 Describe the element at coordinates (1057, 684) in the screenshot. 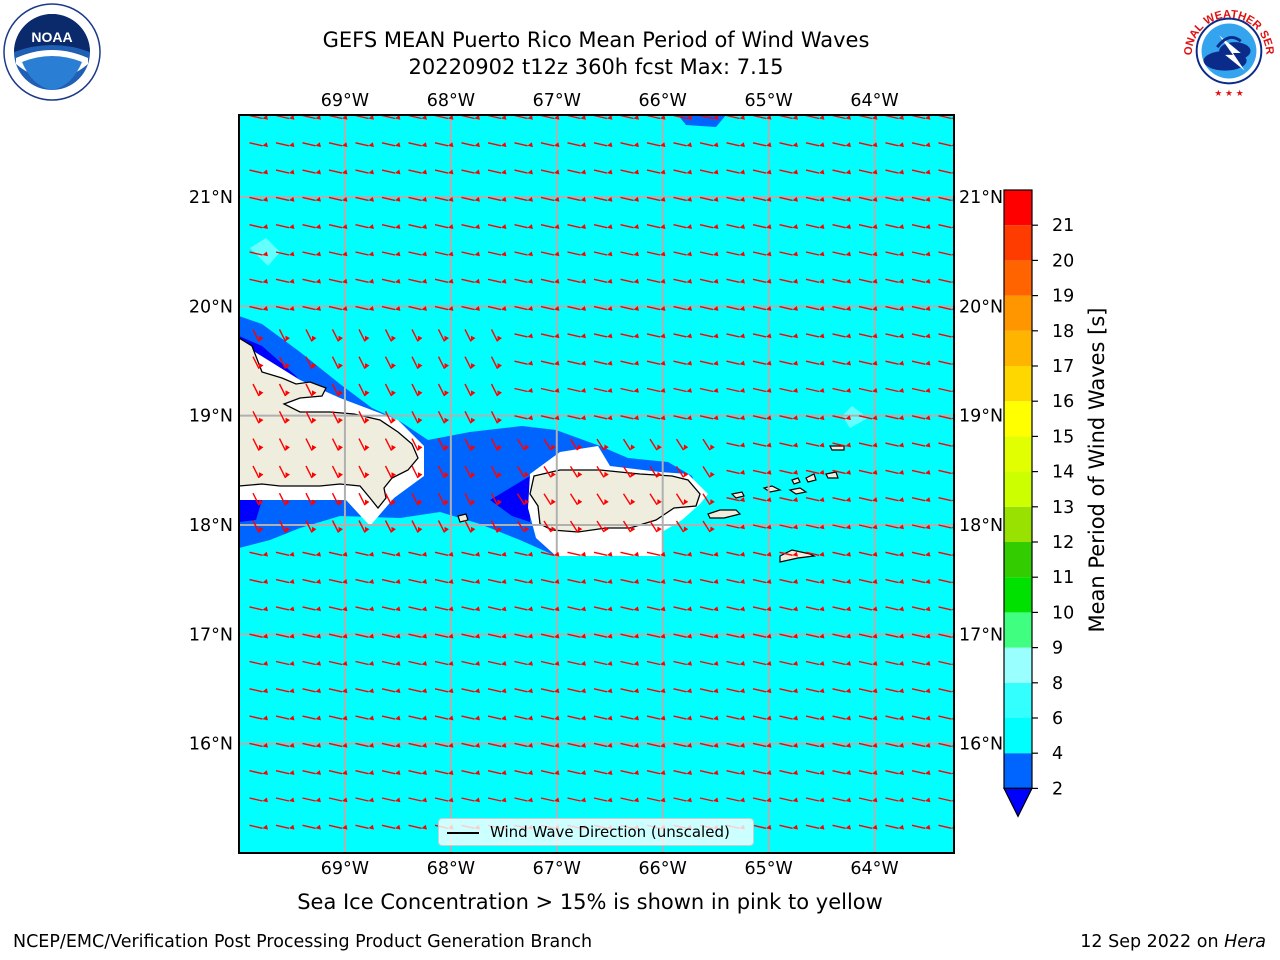

I see `colorbar-tick-label: 8` at that location.